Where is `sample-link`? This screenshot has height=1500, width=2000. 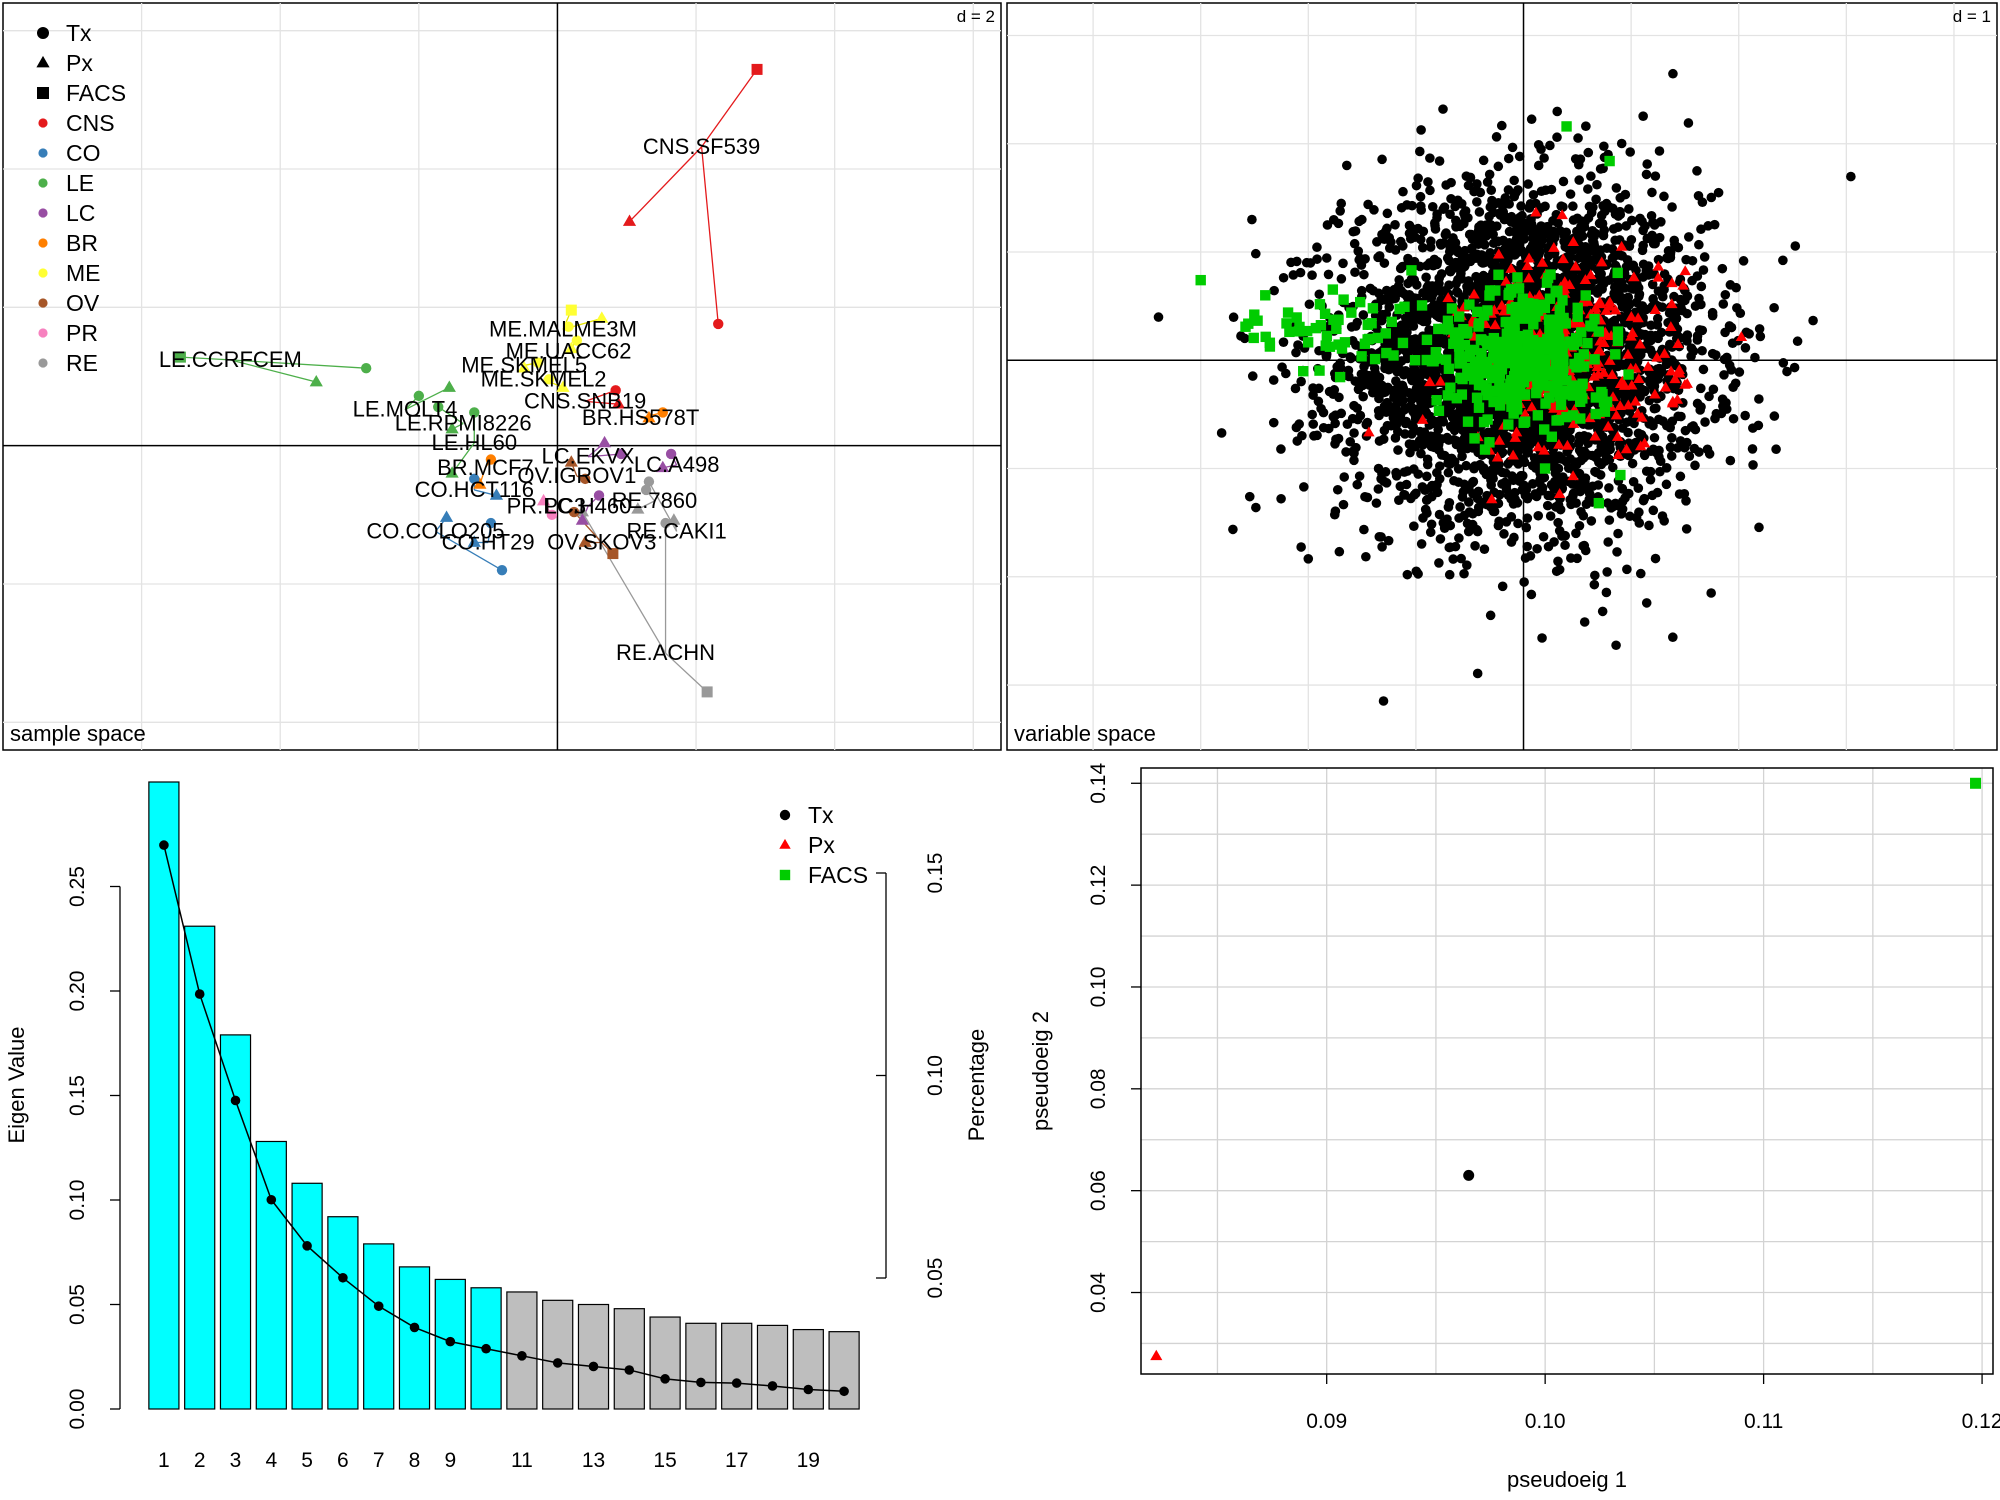
sample-link is located at coordinates (686, 672).